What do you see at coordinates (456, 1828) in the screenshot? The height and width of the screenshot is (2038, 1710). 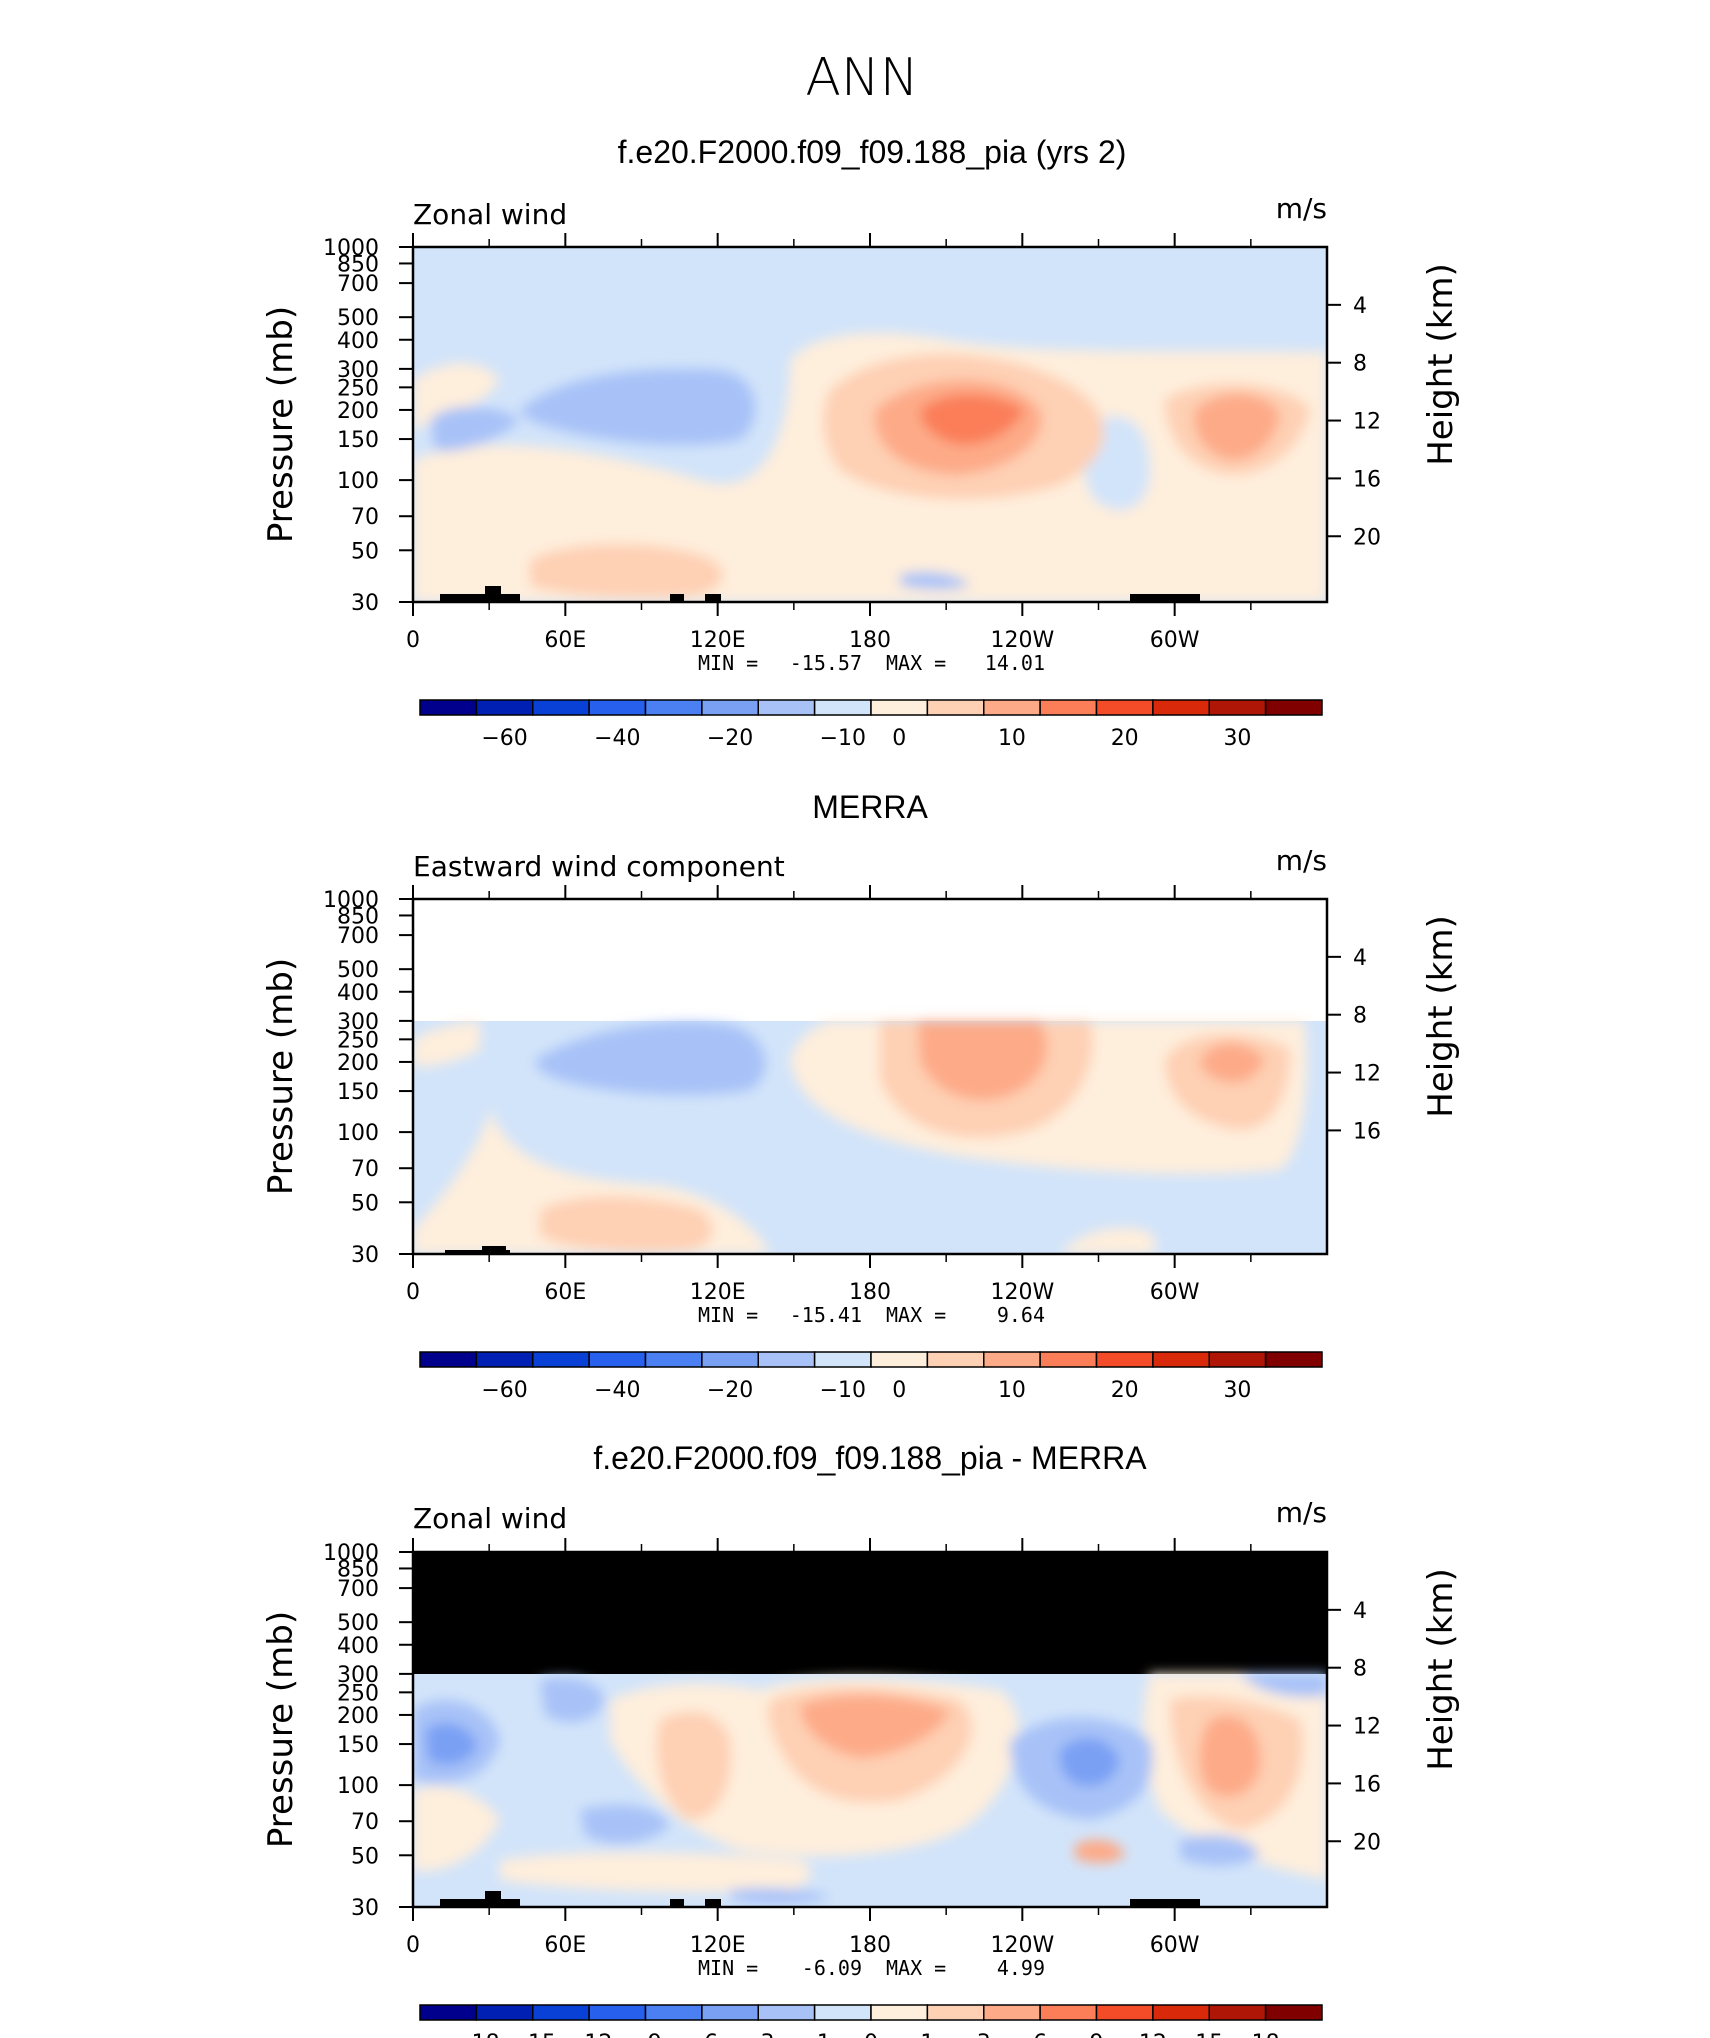 I see `panel-3-positive-west-low` at bounding box center [456, 1828].